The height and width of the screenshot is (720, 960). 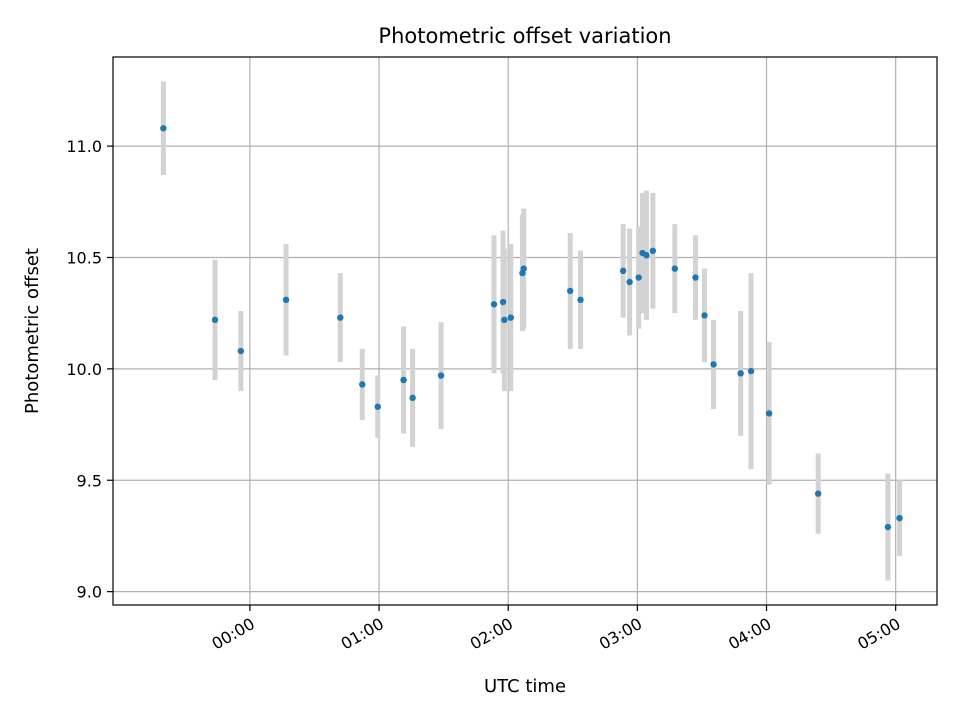 I want to click on chart-title: Photometric offset variation, so click(x=524, y=36).